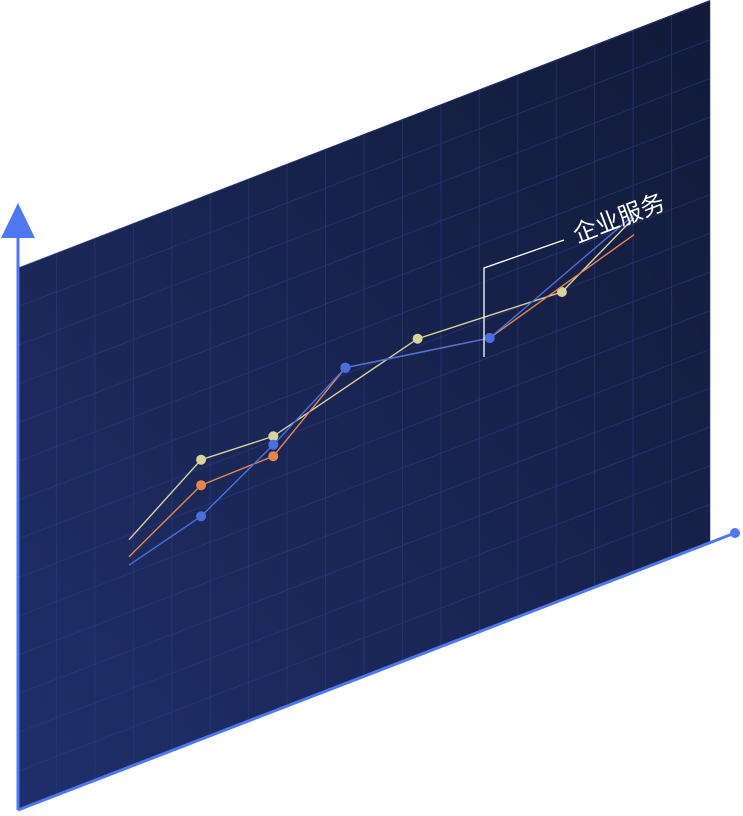  What do you see at coordinates (524, 298) in the screenshot?
I see `annotation-leader-line` at bounding box center [524, 298].